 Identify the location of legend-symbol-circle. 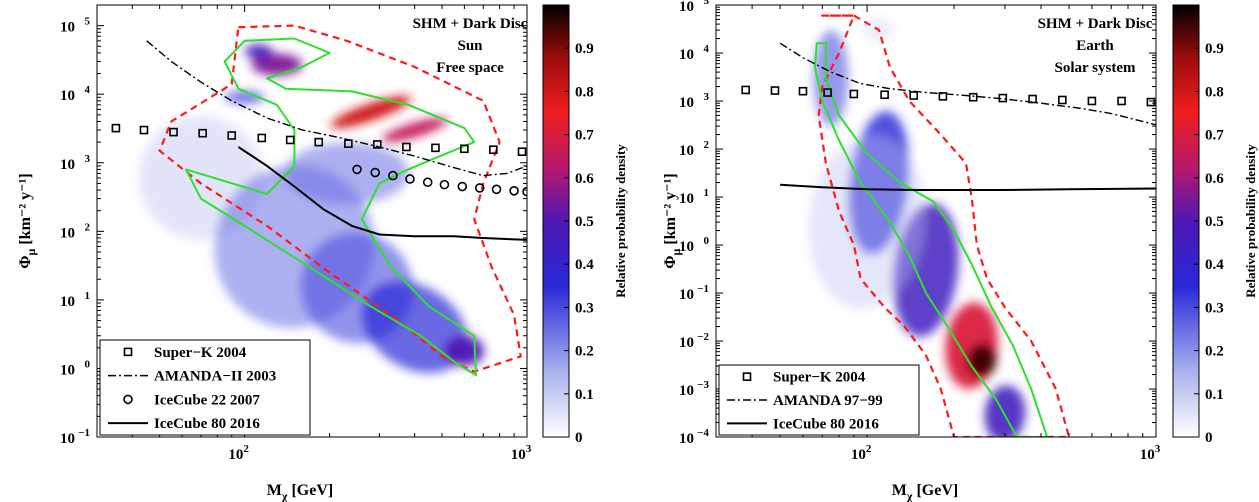
(128, 399).